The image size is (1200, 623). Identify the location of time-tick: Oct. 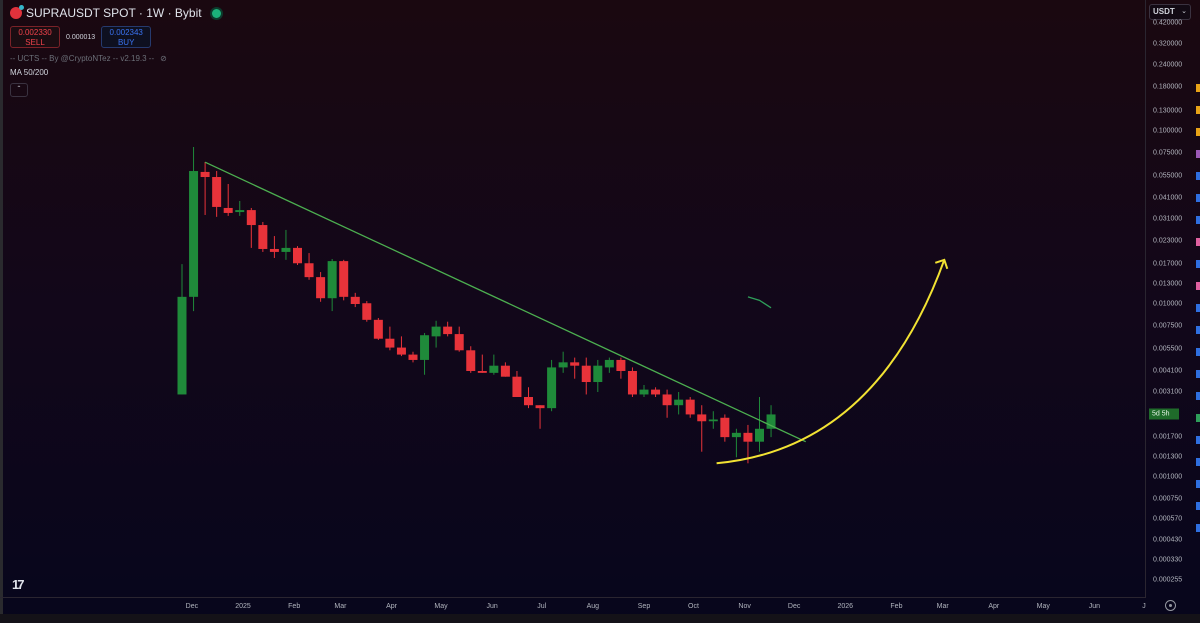
(693, 606).